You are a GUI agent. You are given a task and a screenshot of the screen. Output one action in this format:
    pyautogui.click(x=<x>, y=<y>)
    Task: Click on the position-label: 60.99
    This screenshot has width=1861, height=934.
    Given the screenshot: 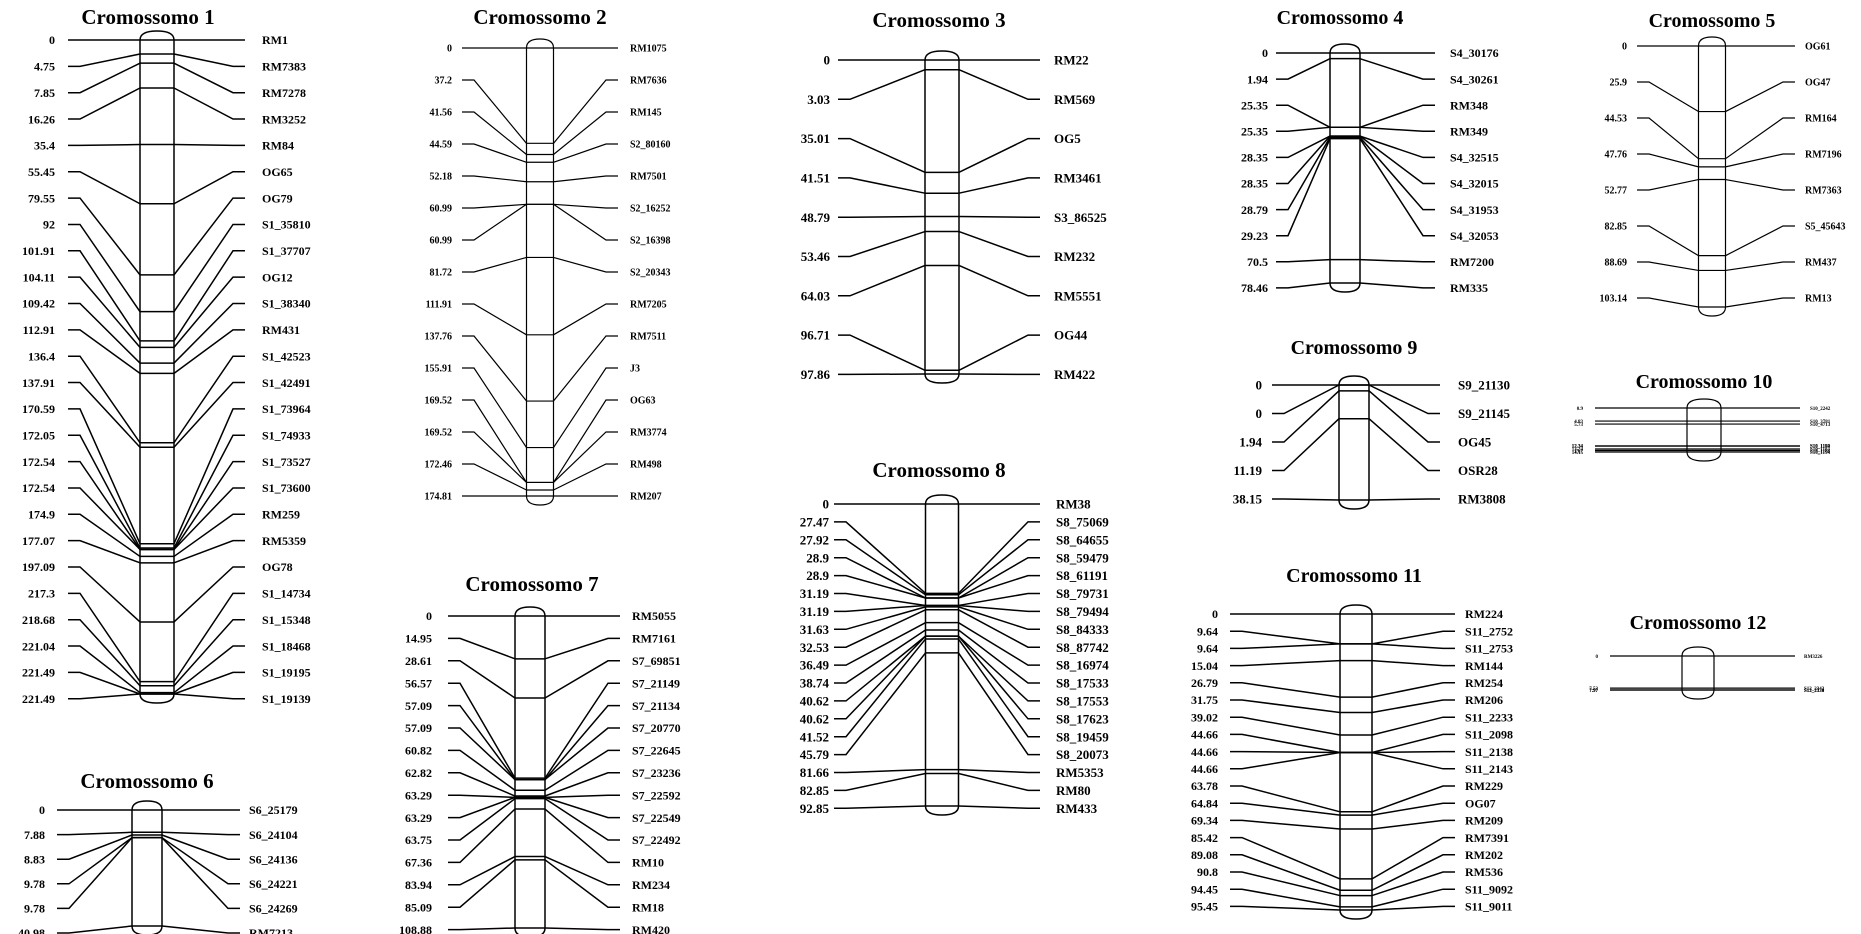 What is the action you would take?
    pyautogui.click(x=441, y=241)
    